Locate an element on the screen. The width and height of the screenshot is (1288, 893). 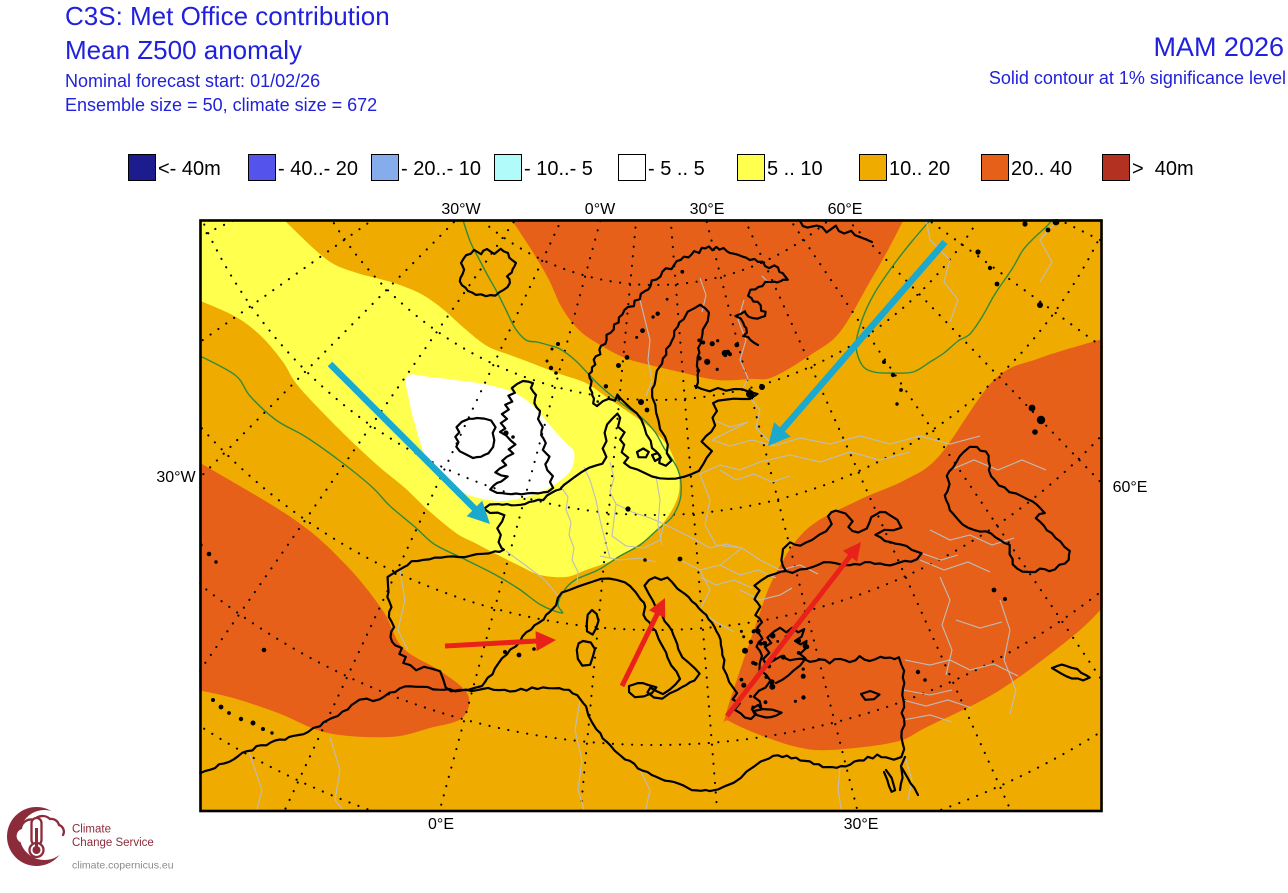
svg-text: Climate is located at coordinates (91, 830).